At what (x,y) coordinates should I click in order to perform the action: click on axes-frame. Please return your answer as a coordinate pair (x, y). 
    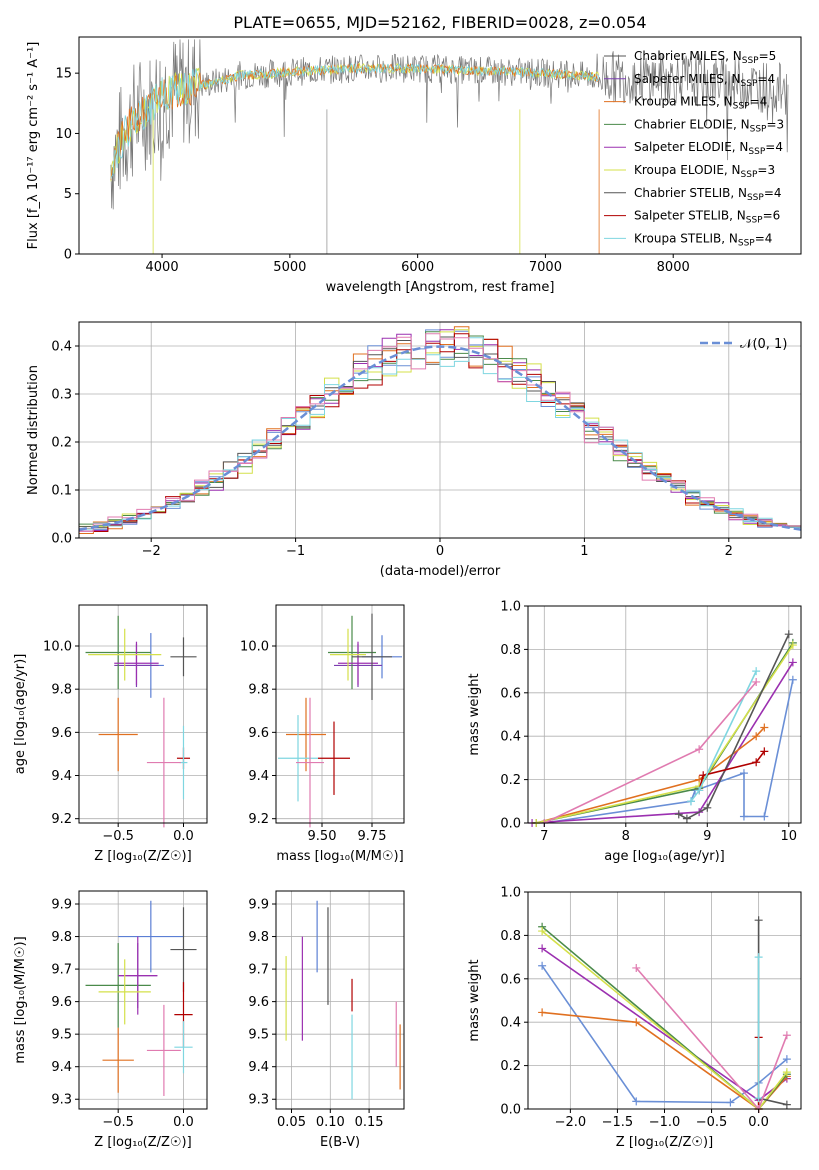
    Looking at the image, I should click on (664, 714).